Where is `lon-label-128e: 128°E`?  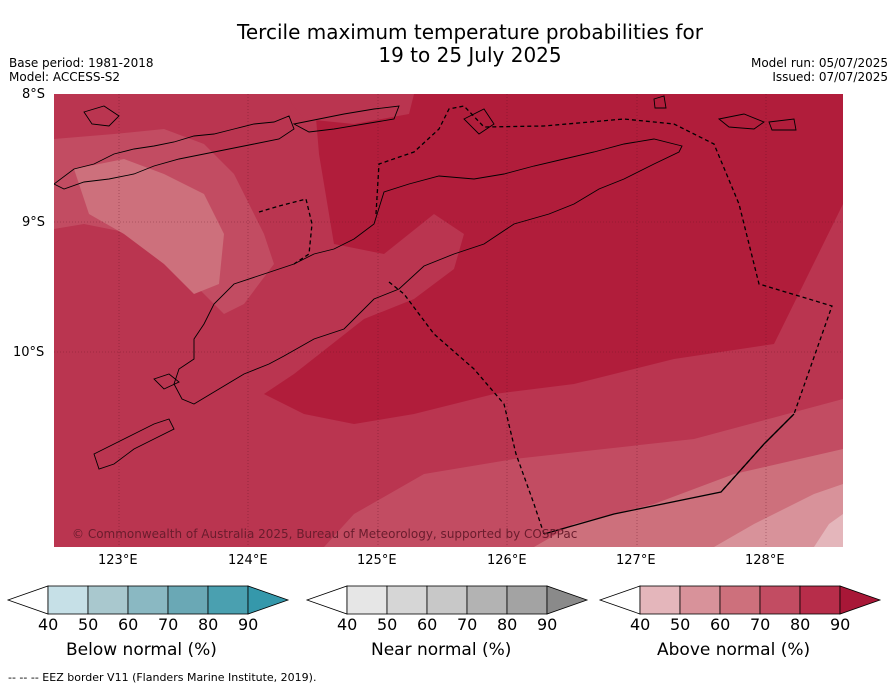
lon-label-128e: 128°E is located at coordinates (765, 560).